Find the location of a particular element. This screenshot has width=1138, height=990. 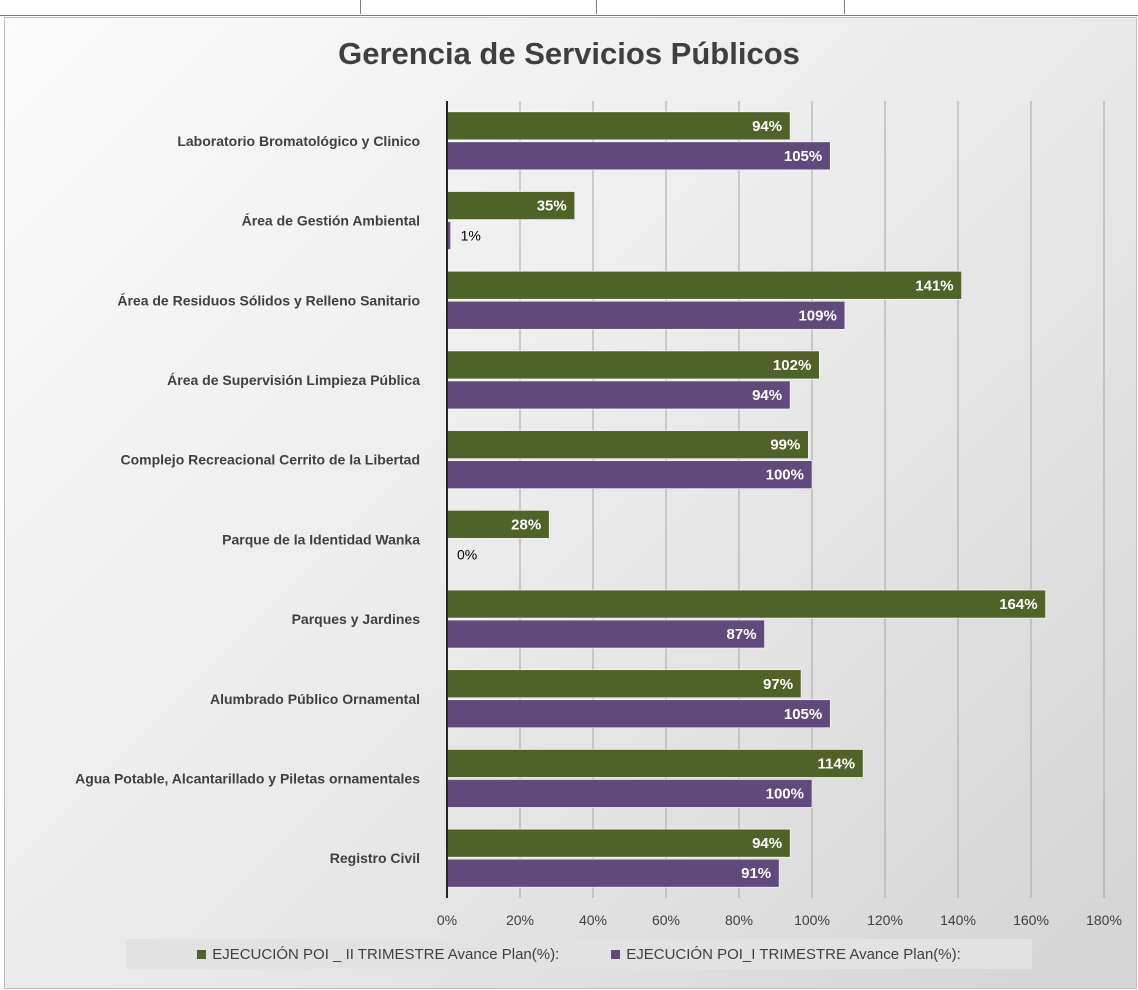

x-tick-label: 80% is located at coordinates (739, 920).